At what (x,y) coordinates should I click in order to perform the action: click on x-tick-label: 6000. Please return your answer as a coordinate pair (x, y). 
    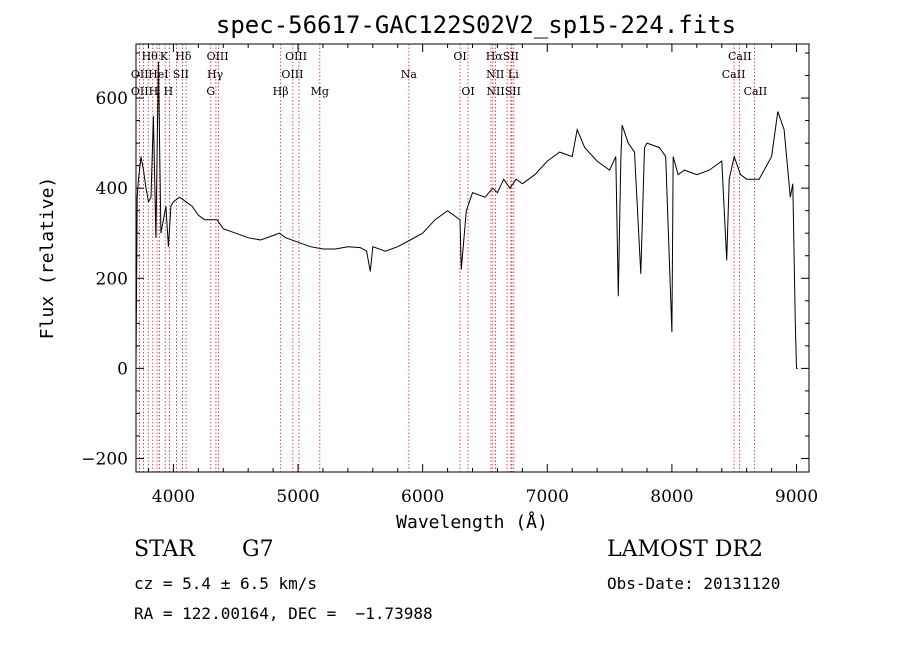
    Looking at the image, I should click on (422, 497).